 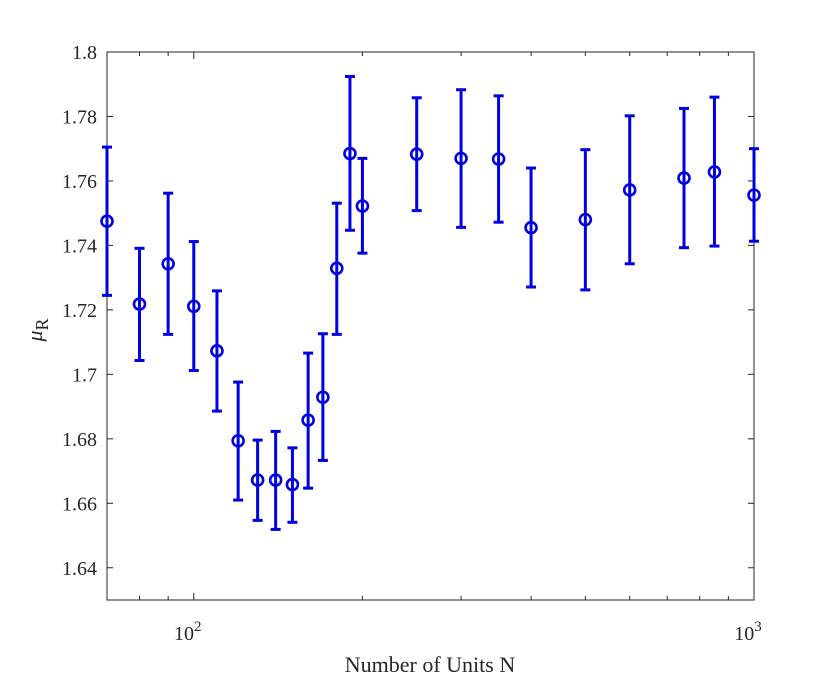 What do you see at coordinates (34, 336) in the screenshot?
I see `y-axis-label-symbol: μ` at bounding box center [34, 336].